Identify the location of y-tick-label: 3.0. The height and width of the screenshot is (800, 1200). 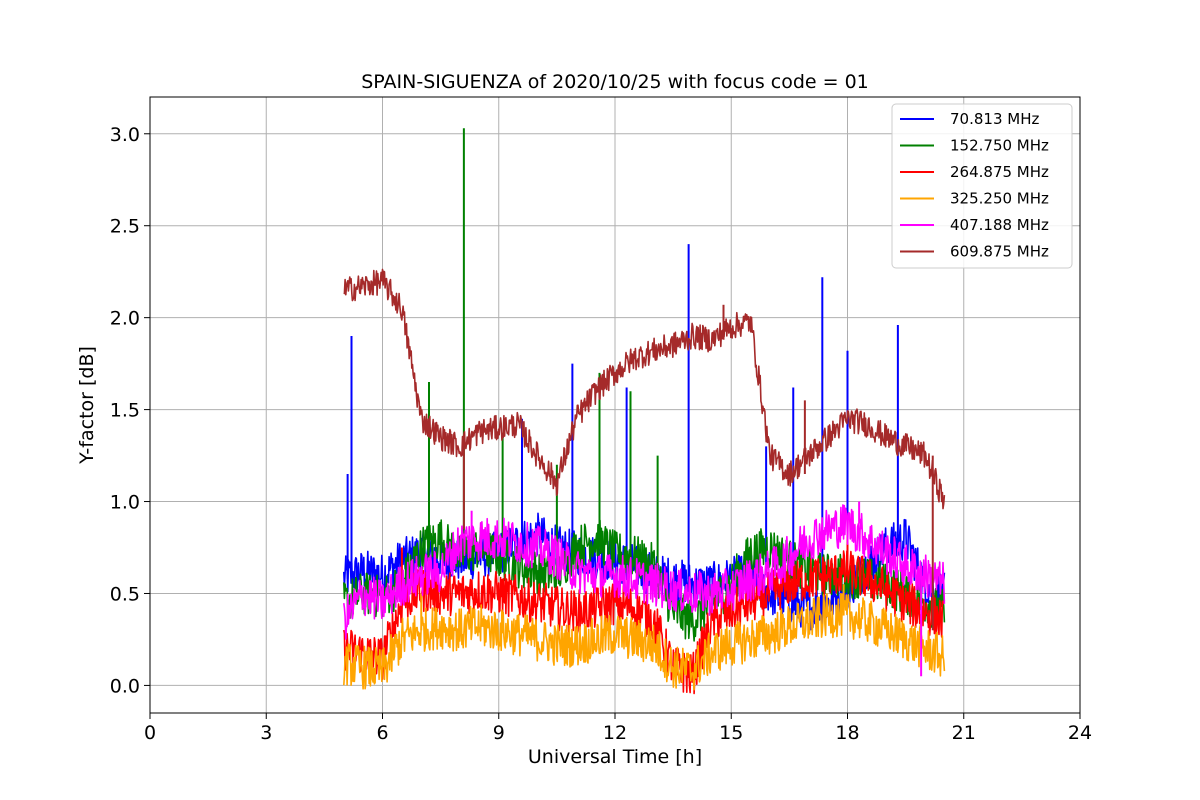
(125, 135).